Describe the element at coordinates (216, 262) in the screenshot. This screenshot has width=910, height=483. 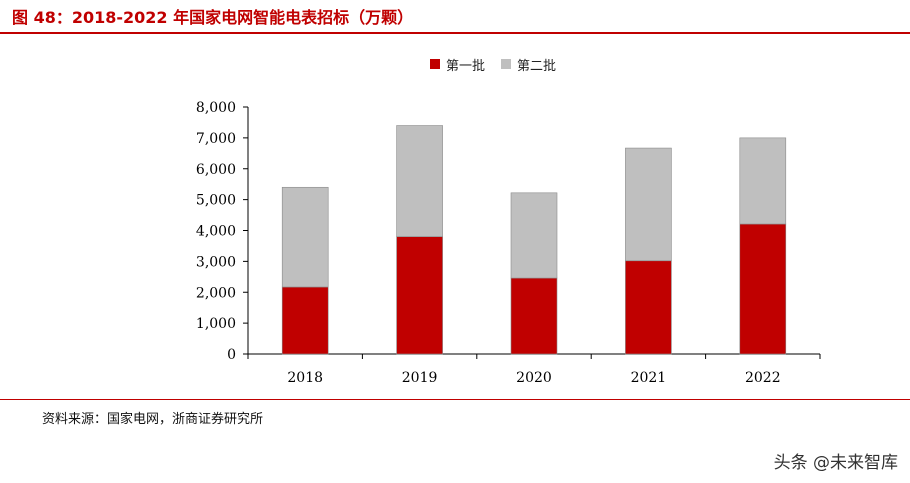
I see `y-tick-label: 3,000` at that location.